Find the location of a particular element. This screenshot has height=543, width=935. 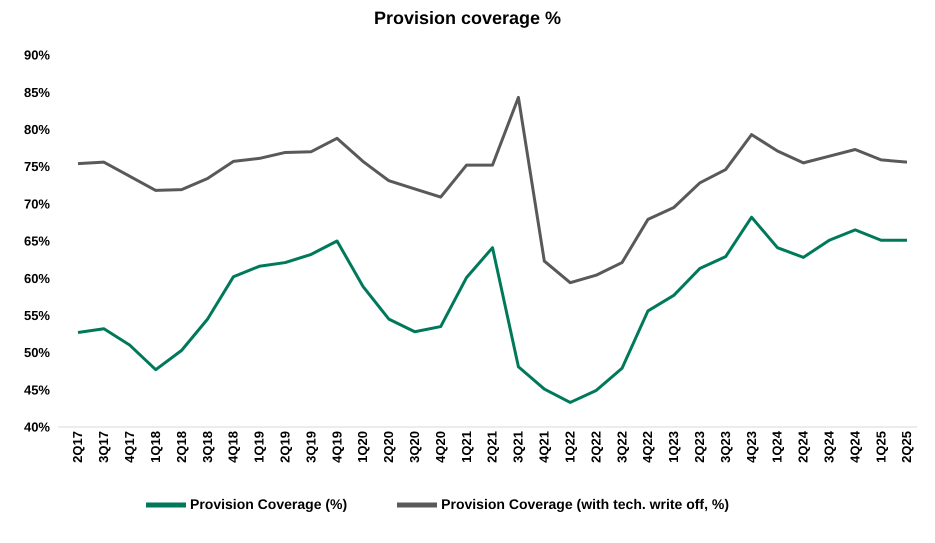

x-tick-label: 4Q18 is located at coordinates (233, 447).